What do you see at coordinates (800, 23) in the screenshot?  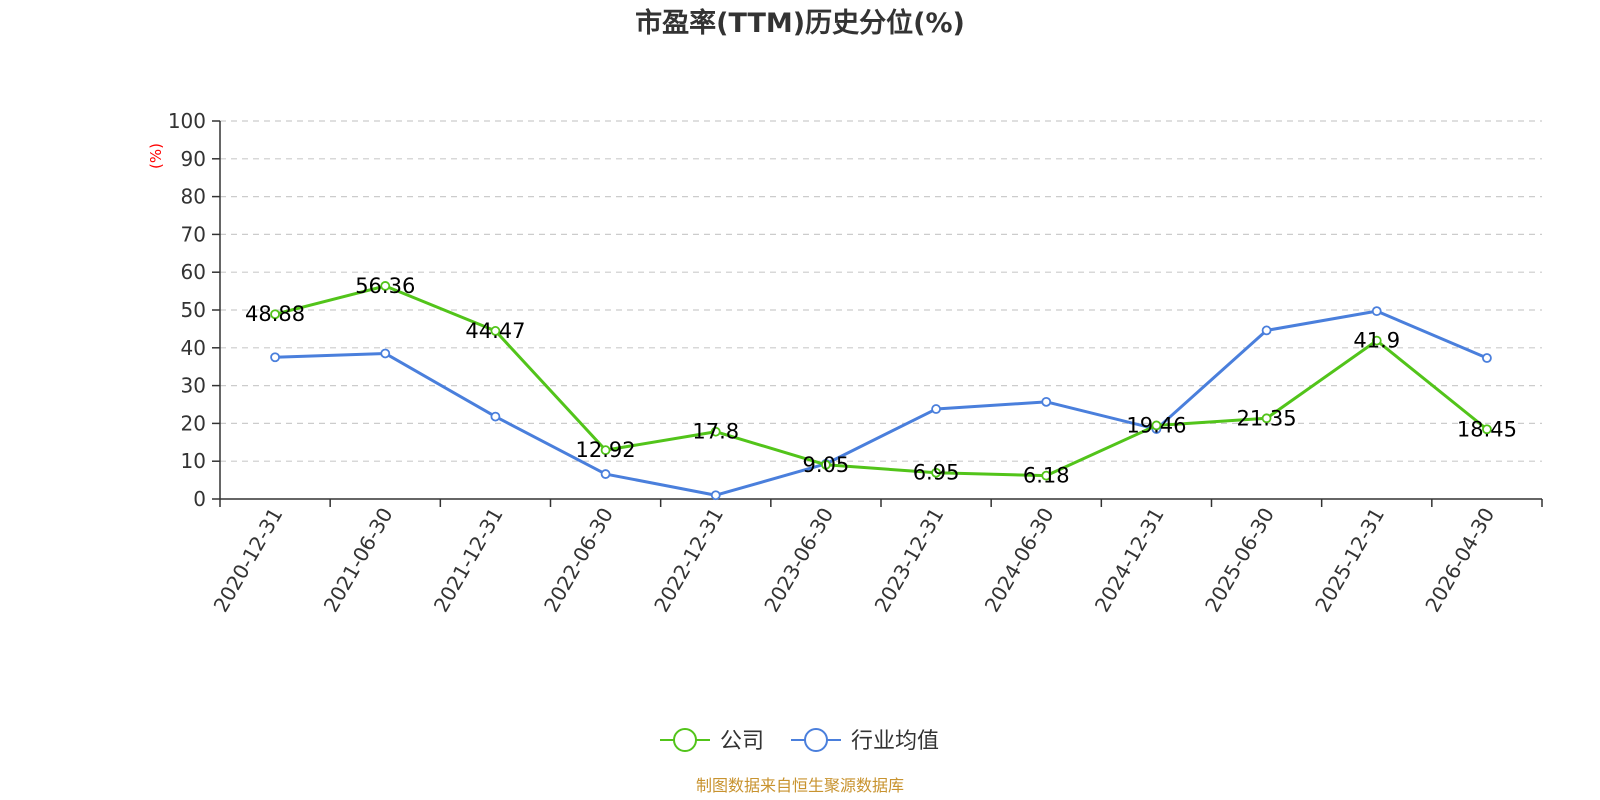 I see `chart-title: 市盈率(TTM)历史分位(%)` at bounding box center [800, 23].